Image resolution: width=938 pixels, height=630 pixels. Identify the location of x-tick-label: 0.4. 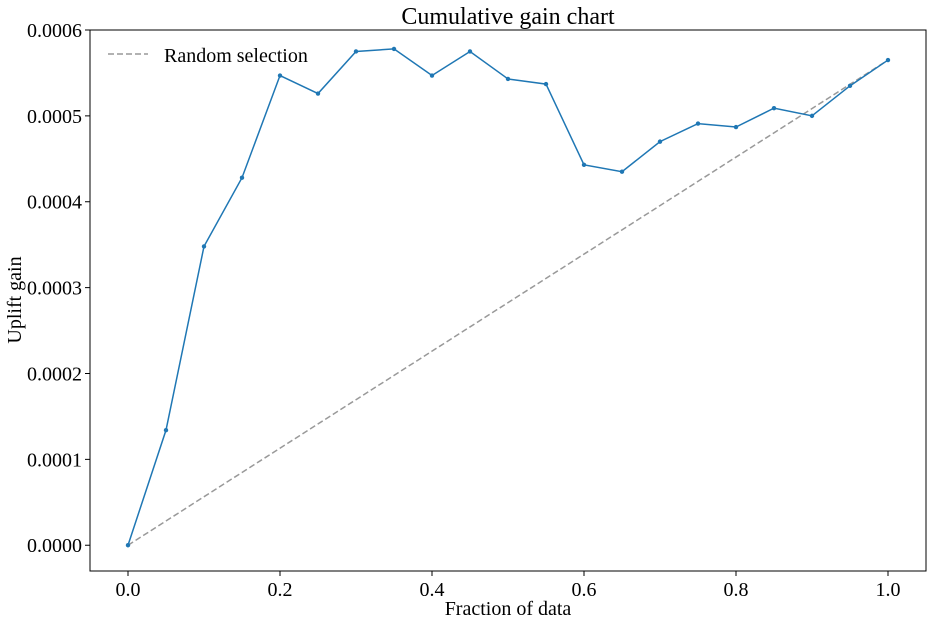
(432, 590).